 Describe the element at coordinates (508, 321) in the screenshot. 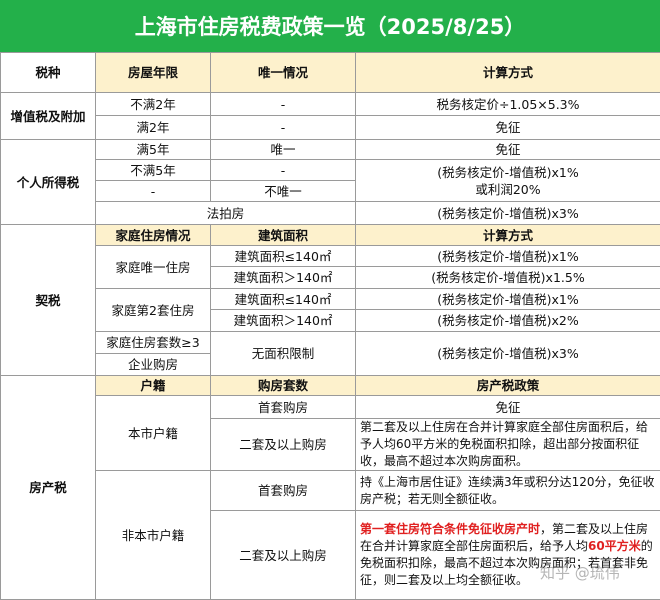

I see `table-cell: (税务核定价-增值税)x2%` at that location.